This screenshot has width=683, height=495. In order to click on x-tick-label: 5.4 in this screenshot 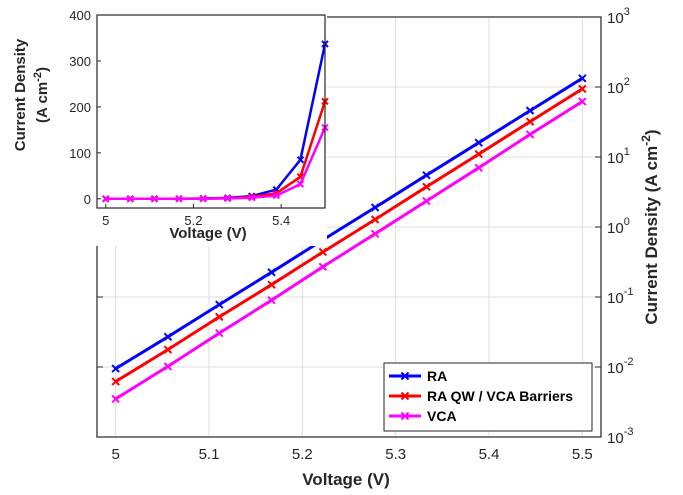, I will do `click(489, 454)`.